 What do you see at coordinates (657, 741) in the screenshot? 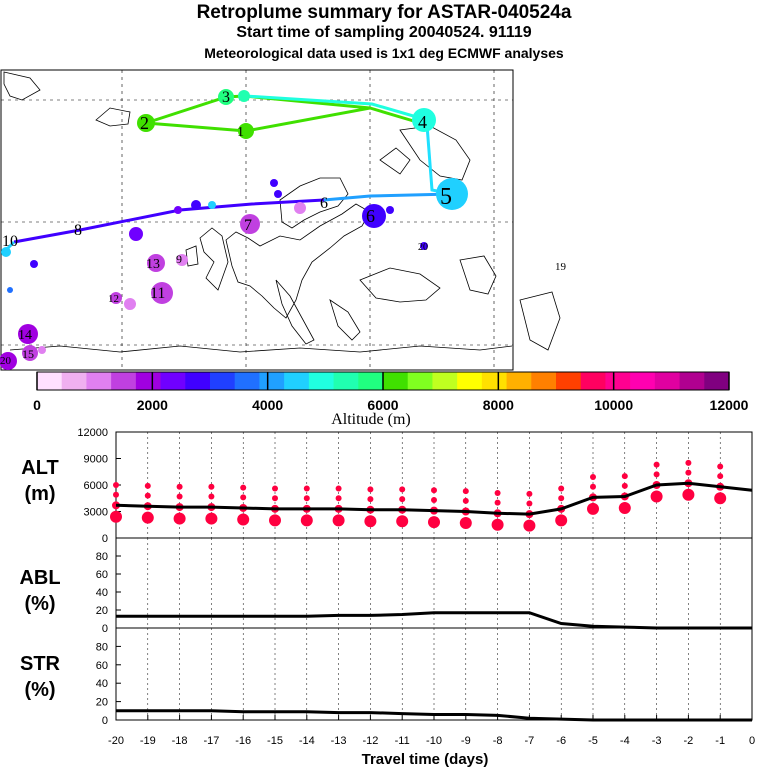
I see `x-tick-label: -3` at bounding box center [657, 741].